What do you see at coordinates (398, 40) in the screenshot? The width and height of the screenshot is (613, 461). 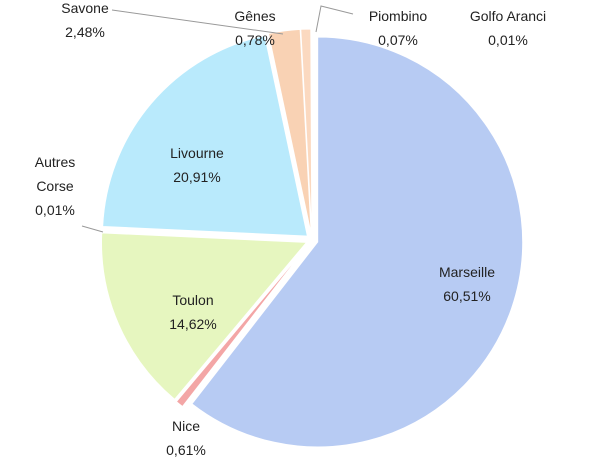 I see `value-label: 0,07%` at bounding box center [398, 40].